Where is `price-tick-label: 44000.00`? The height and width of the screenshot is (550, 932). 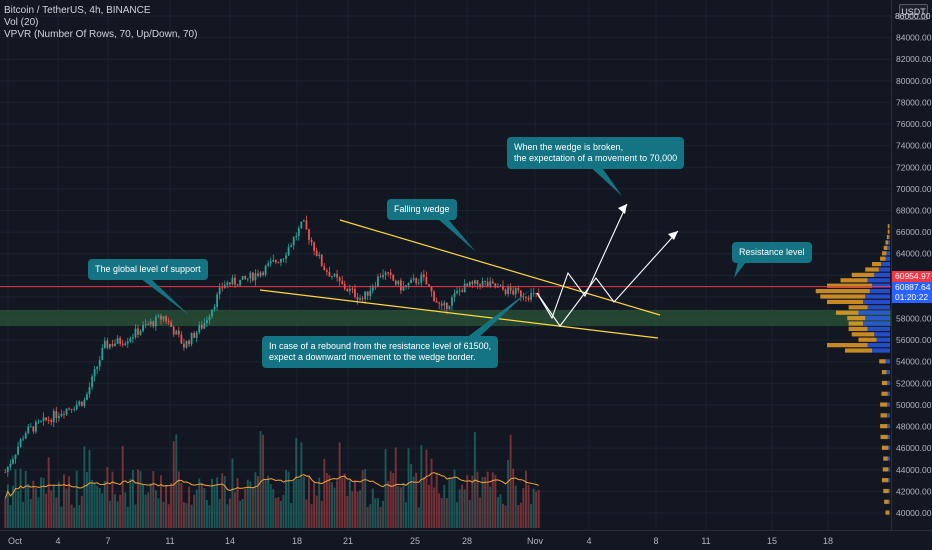 price-tick-label: 44000.00 is located at coordinates (914, 470).